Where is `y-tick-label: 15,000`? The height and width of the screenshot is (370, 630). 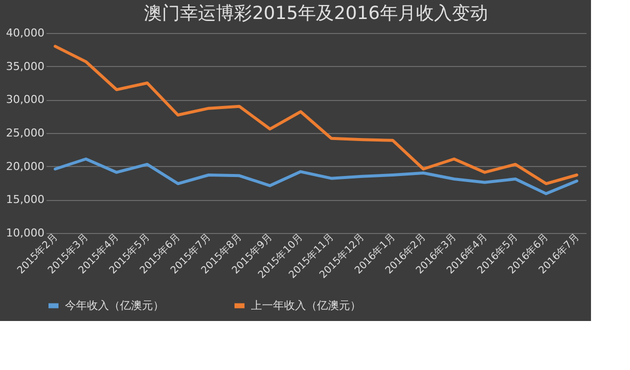 y-tick-label: 15,000 is located at coordinates (25, 199).